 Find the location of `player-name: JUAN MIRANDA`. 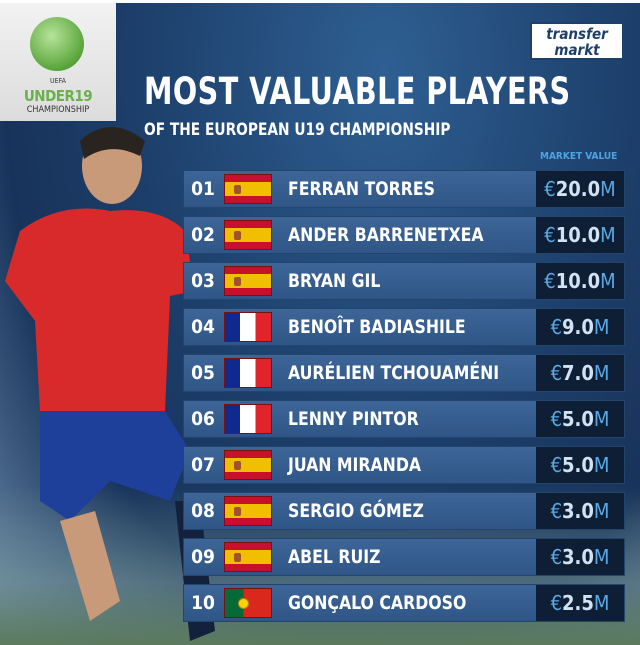

player-name: JUAN MIRANDA is located at coordinates (355, 465).